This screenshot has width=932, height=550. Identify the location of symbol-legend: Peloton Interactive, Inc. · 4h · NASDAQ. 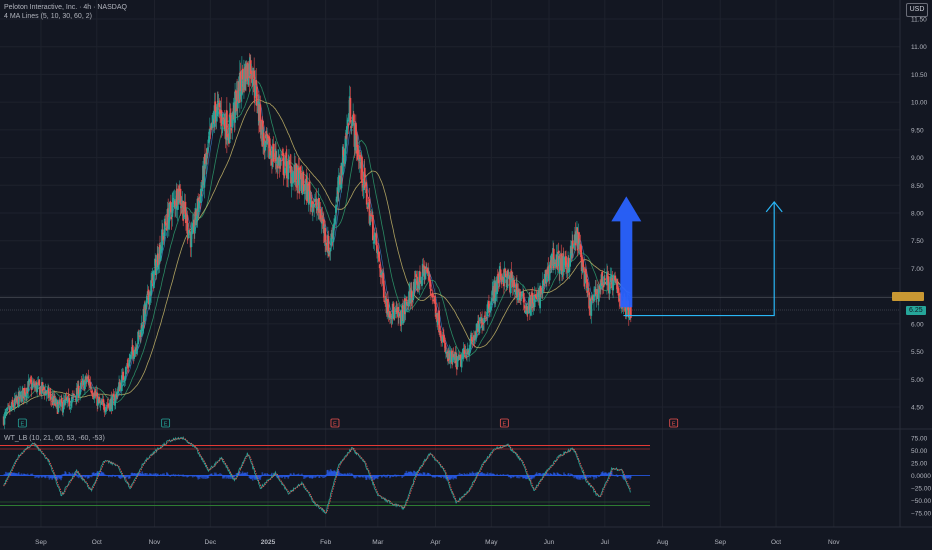
(65, 7).